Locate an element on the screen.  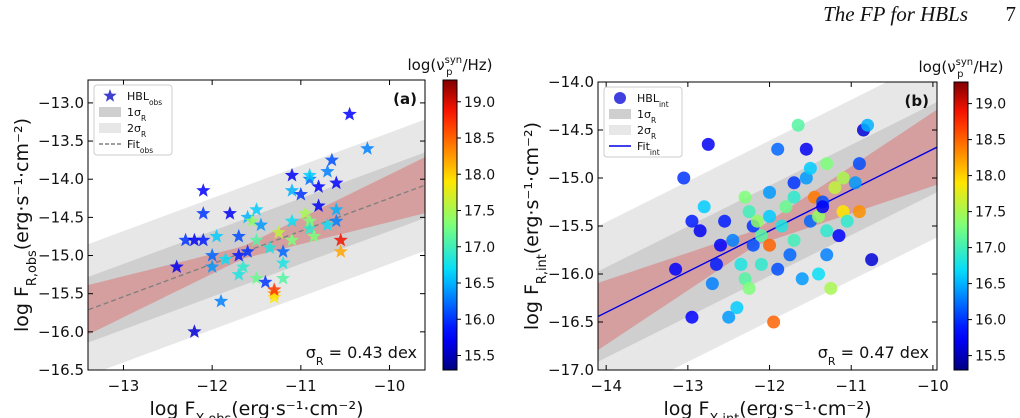
y-tick-label: −15.5 is located at coordinates (571, 226).